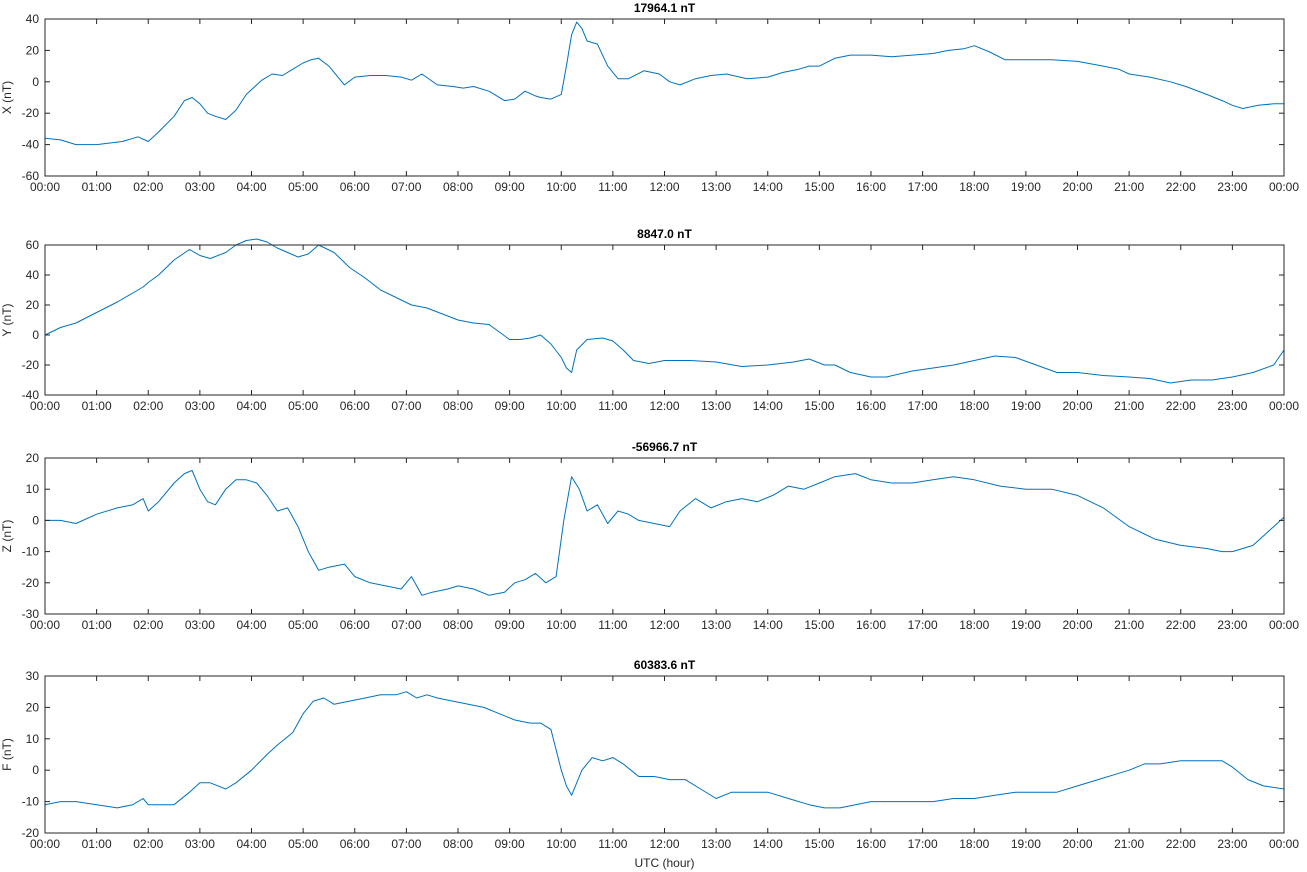  What do you see at coordinates (664, 234) in the screenshot?
I see `panel-title: 8847.0 nT` at bounding box center [664, 234].